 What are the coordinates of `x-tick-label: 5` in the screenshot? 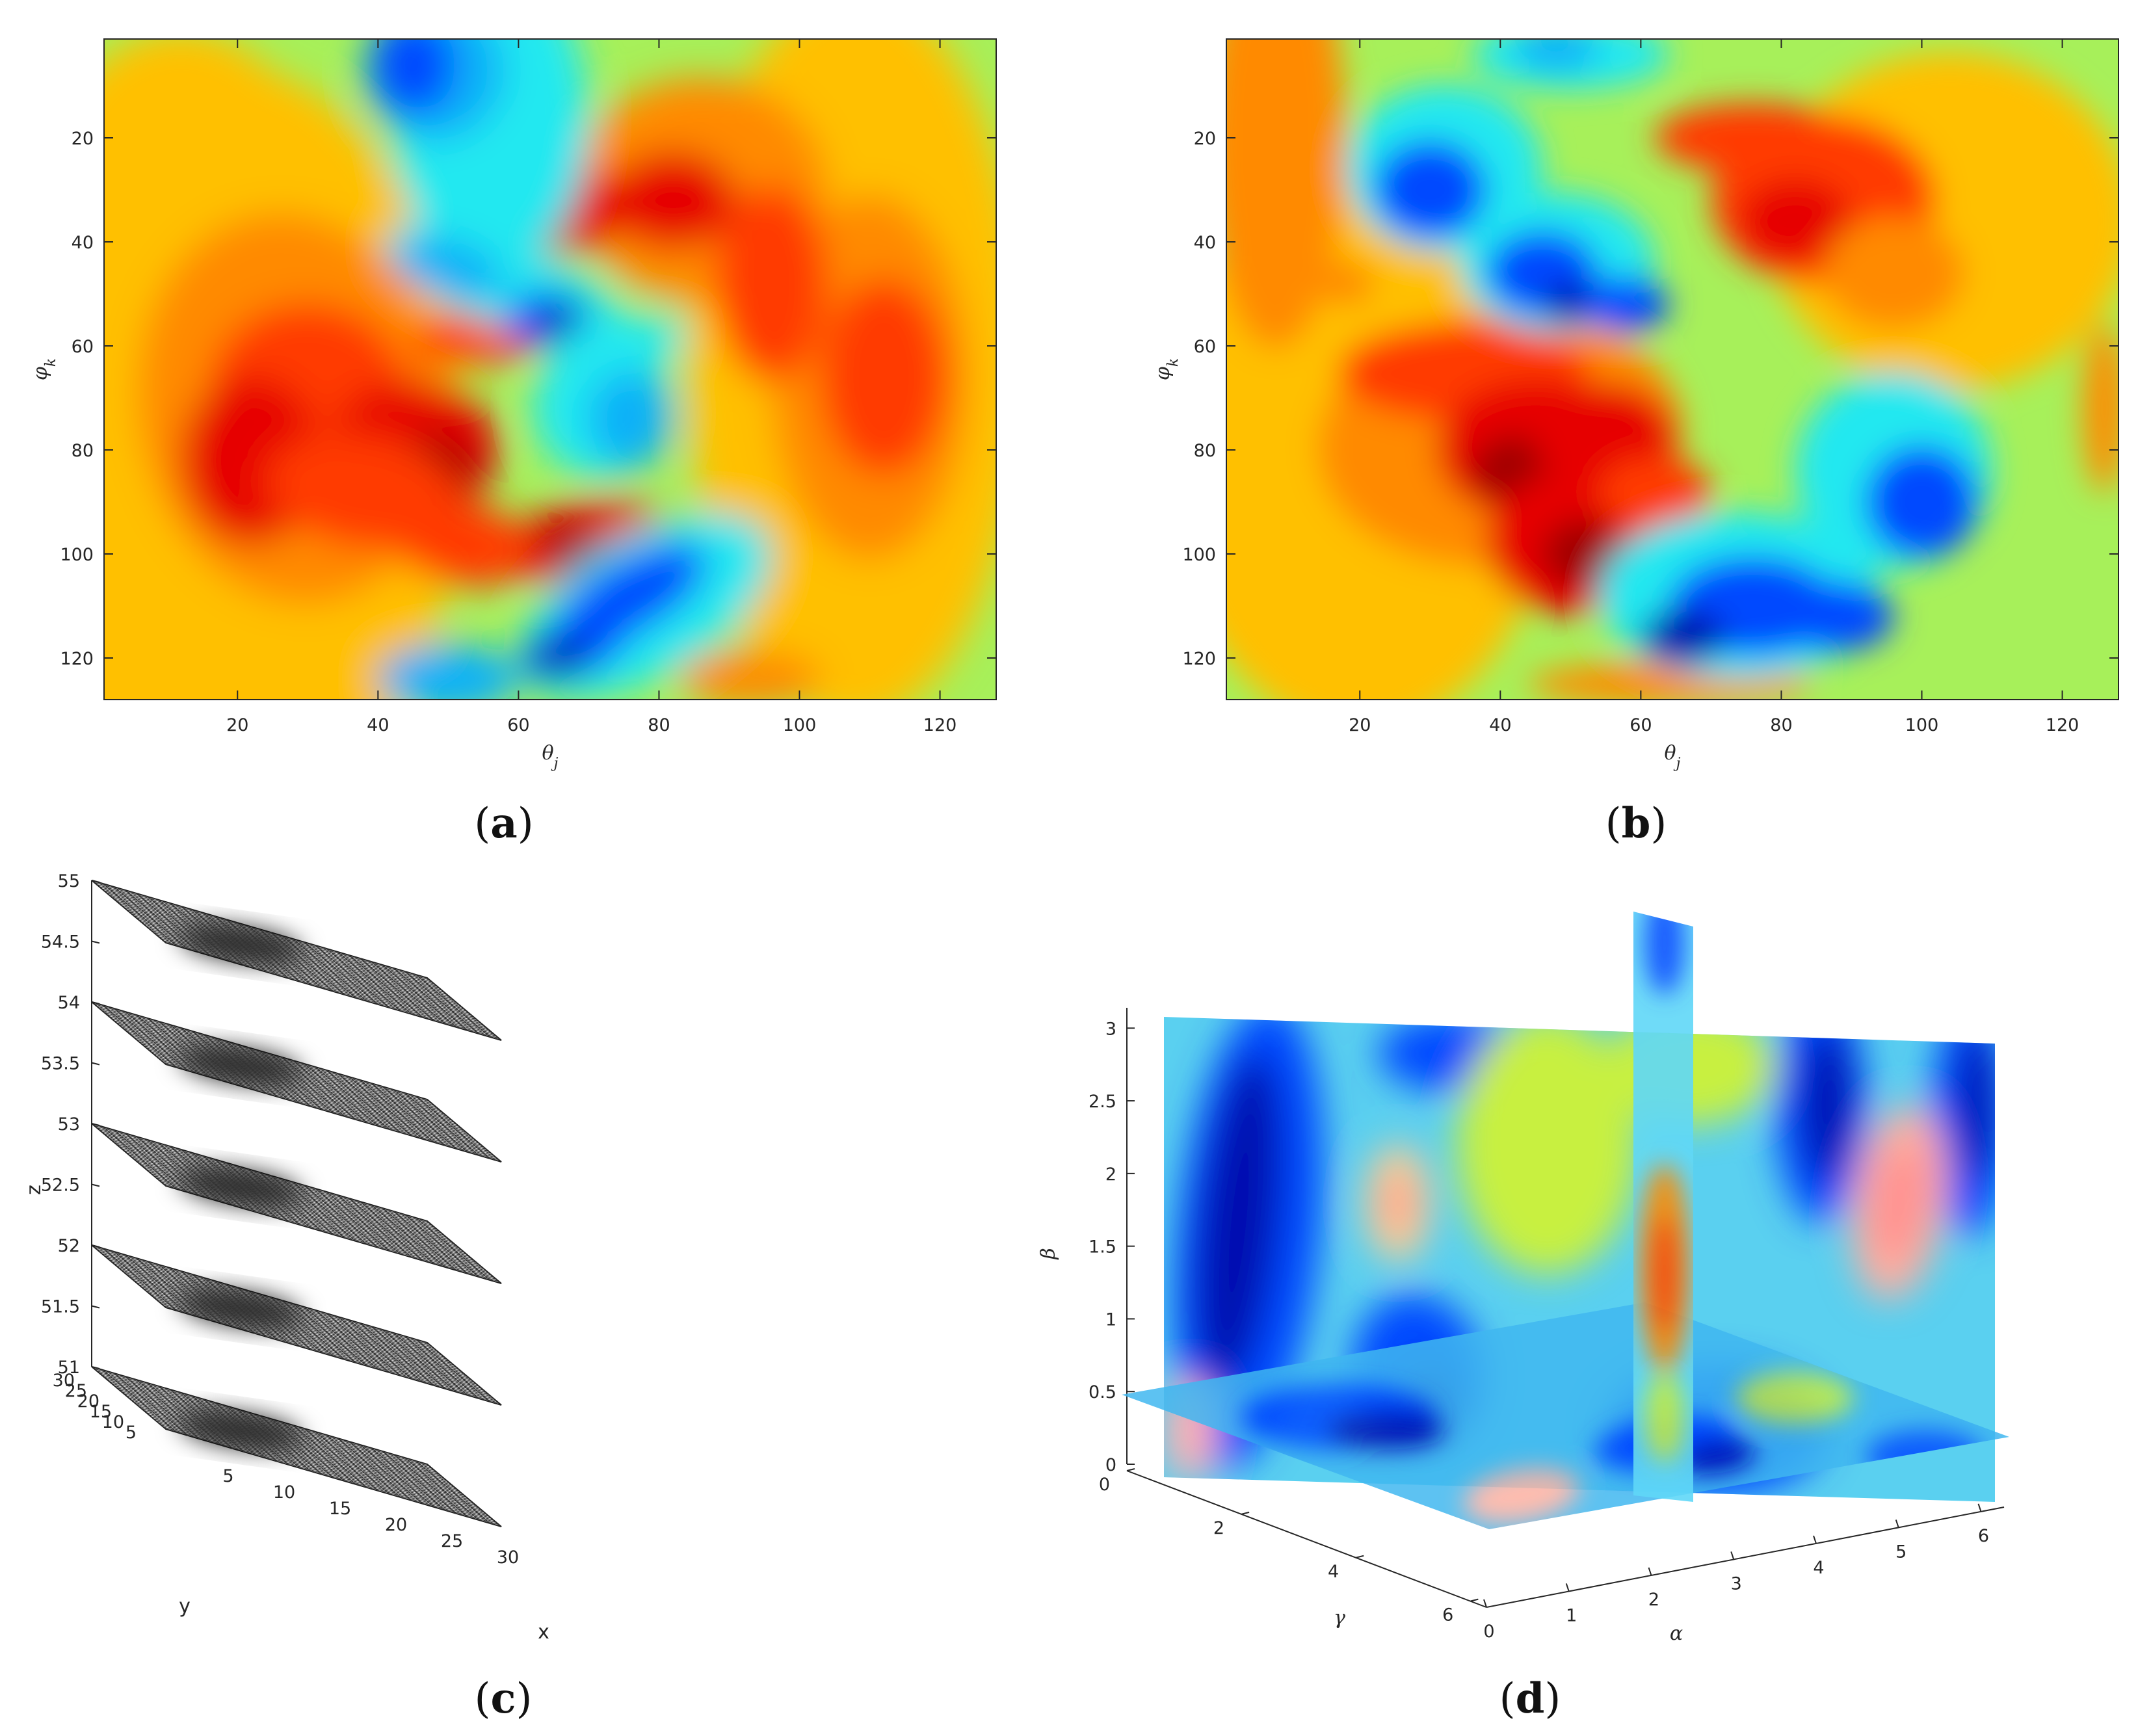 It's located at (227, 1476).